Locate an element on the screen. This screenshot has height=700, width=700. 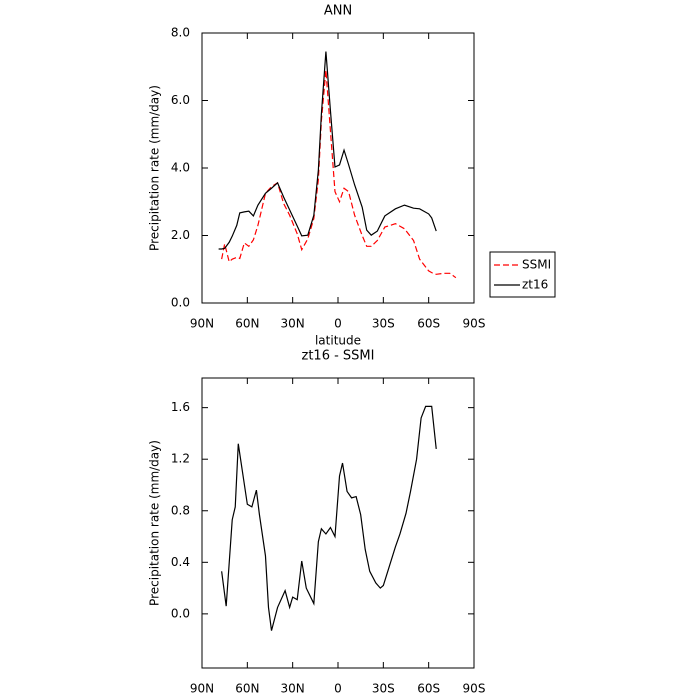
legend-label: SSMI is located at coordinates (536, 265).